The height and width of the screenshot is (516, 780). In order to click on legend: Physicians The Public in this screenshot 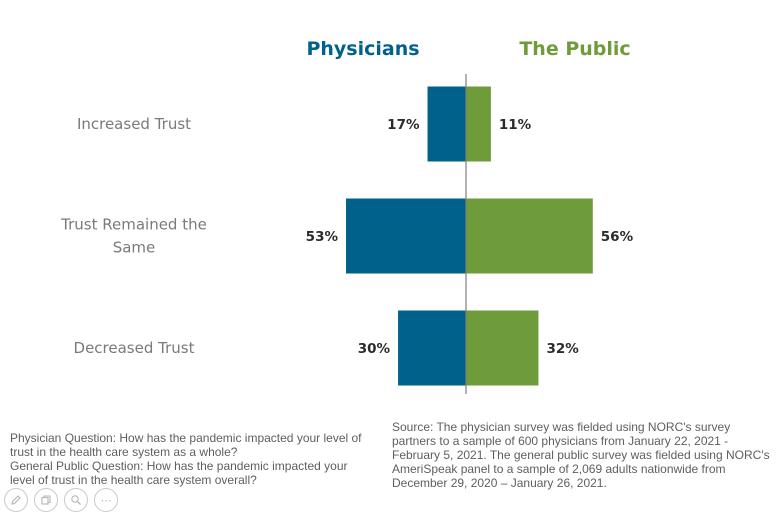, I will do `click(468, 49)`.